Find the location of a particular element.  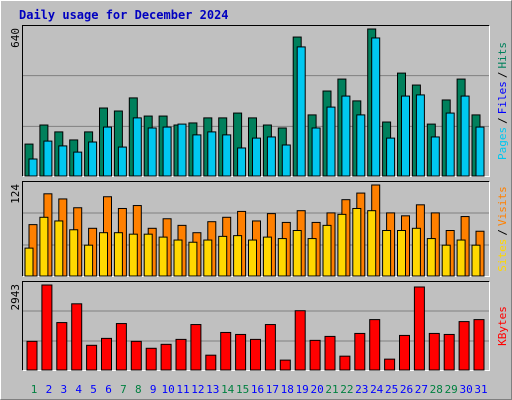

x-tick-label: 6 is located at coordinates (108, 389).